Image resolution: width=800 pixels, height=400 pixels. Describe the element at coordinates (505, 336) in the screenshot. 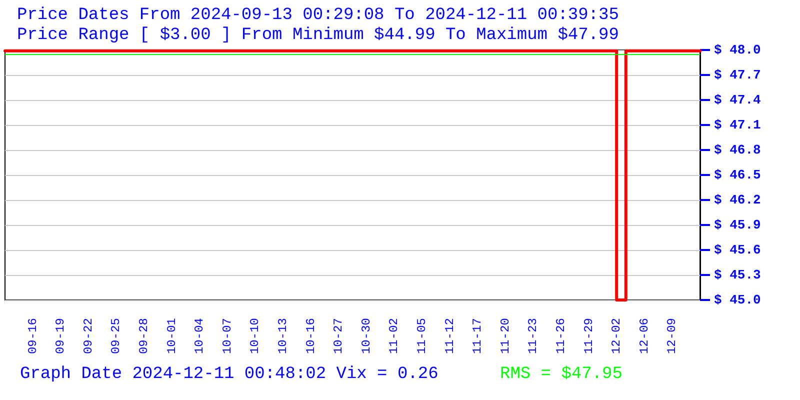

I see `x-tick-label: 11-20` at that location.